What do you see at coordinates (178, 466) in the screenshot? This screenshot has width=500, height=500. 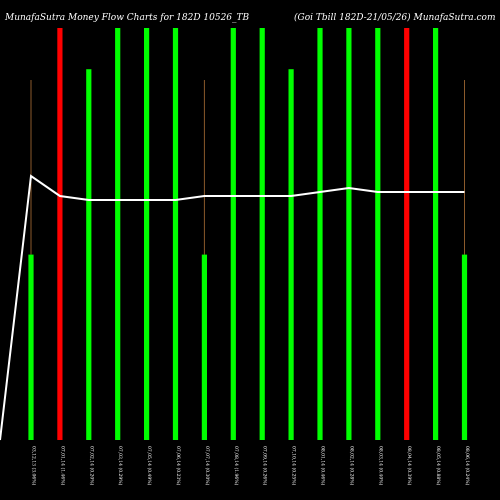 I see `x-tick-label: 07,06,14 (0.23%)` at bounding box center [178, 466].